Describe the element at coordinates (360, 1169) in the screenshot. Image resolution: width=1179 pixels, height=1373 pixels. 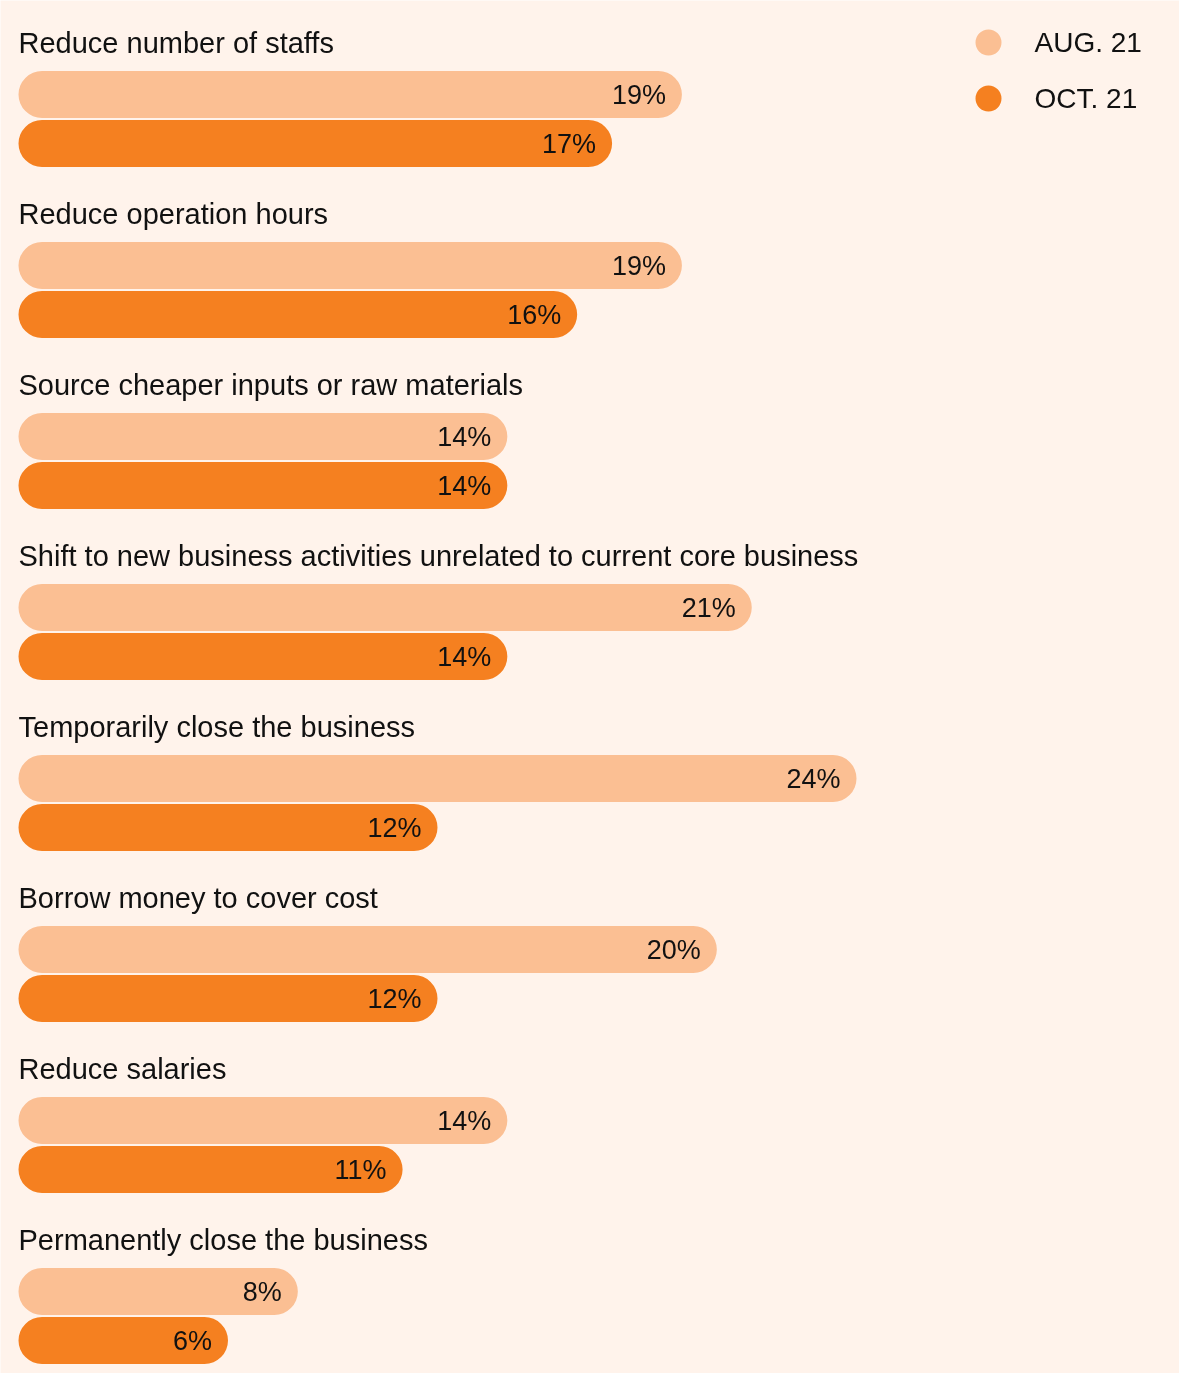
I see `data-label: 11%` at that location.